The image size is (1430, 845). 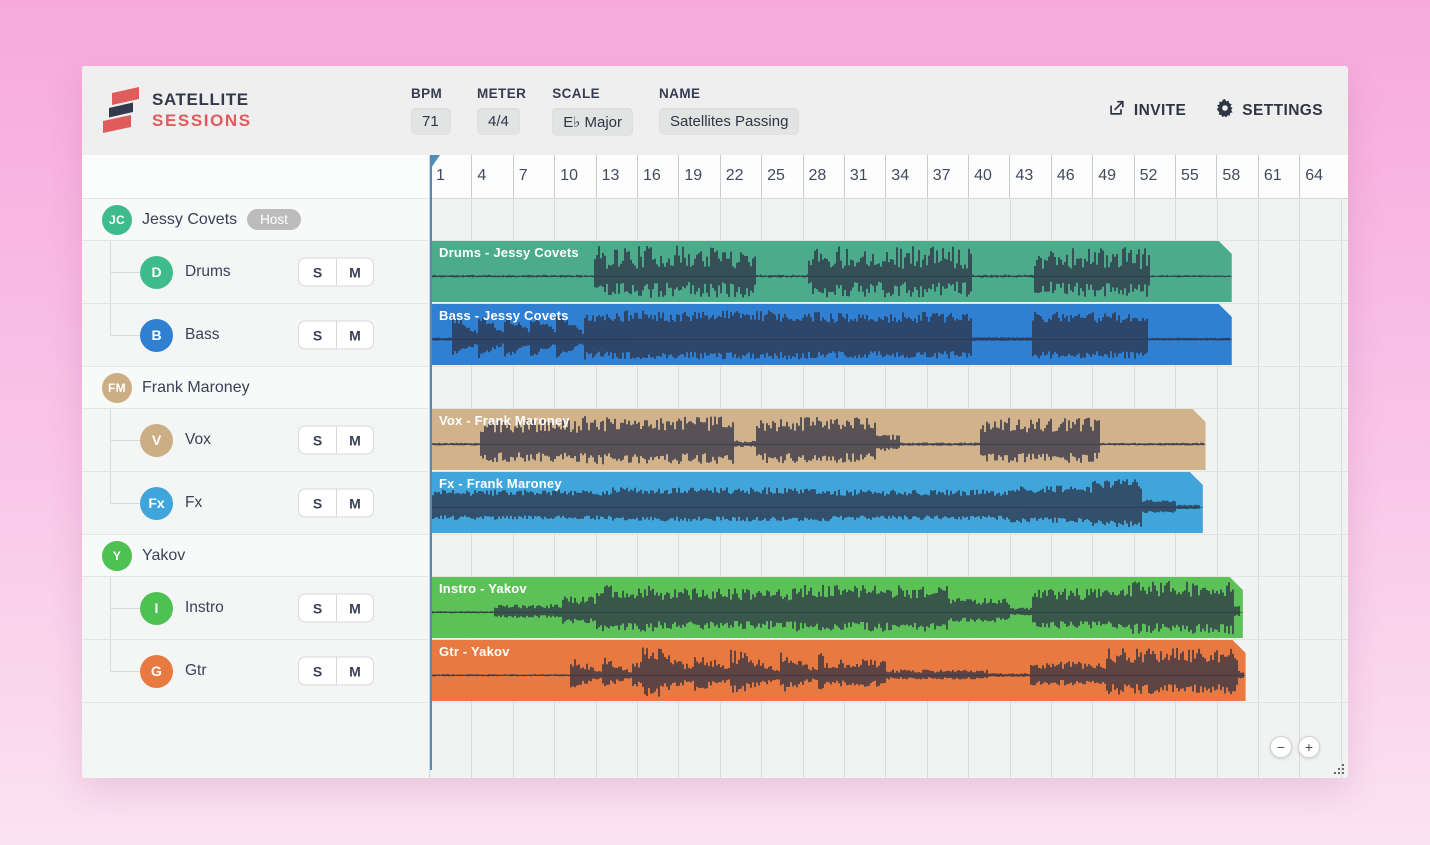 What do you see at coordinates (576, 93) in the screenshot?
I see `field-label: SCALE` at bounding box center [576, 93].